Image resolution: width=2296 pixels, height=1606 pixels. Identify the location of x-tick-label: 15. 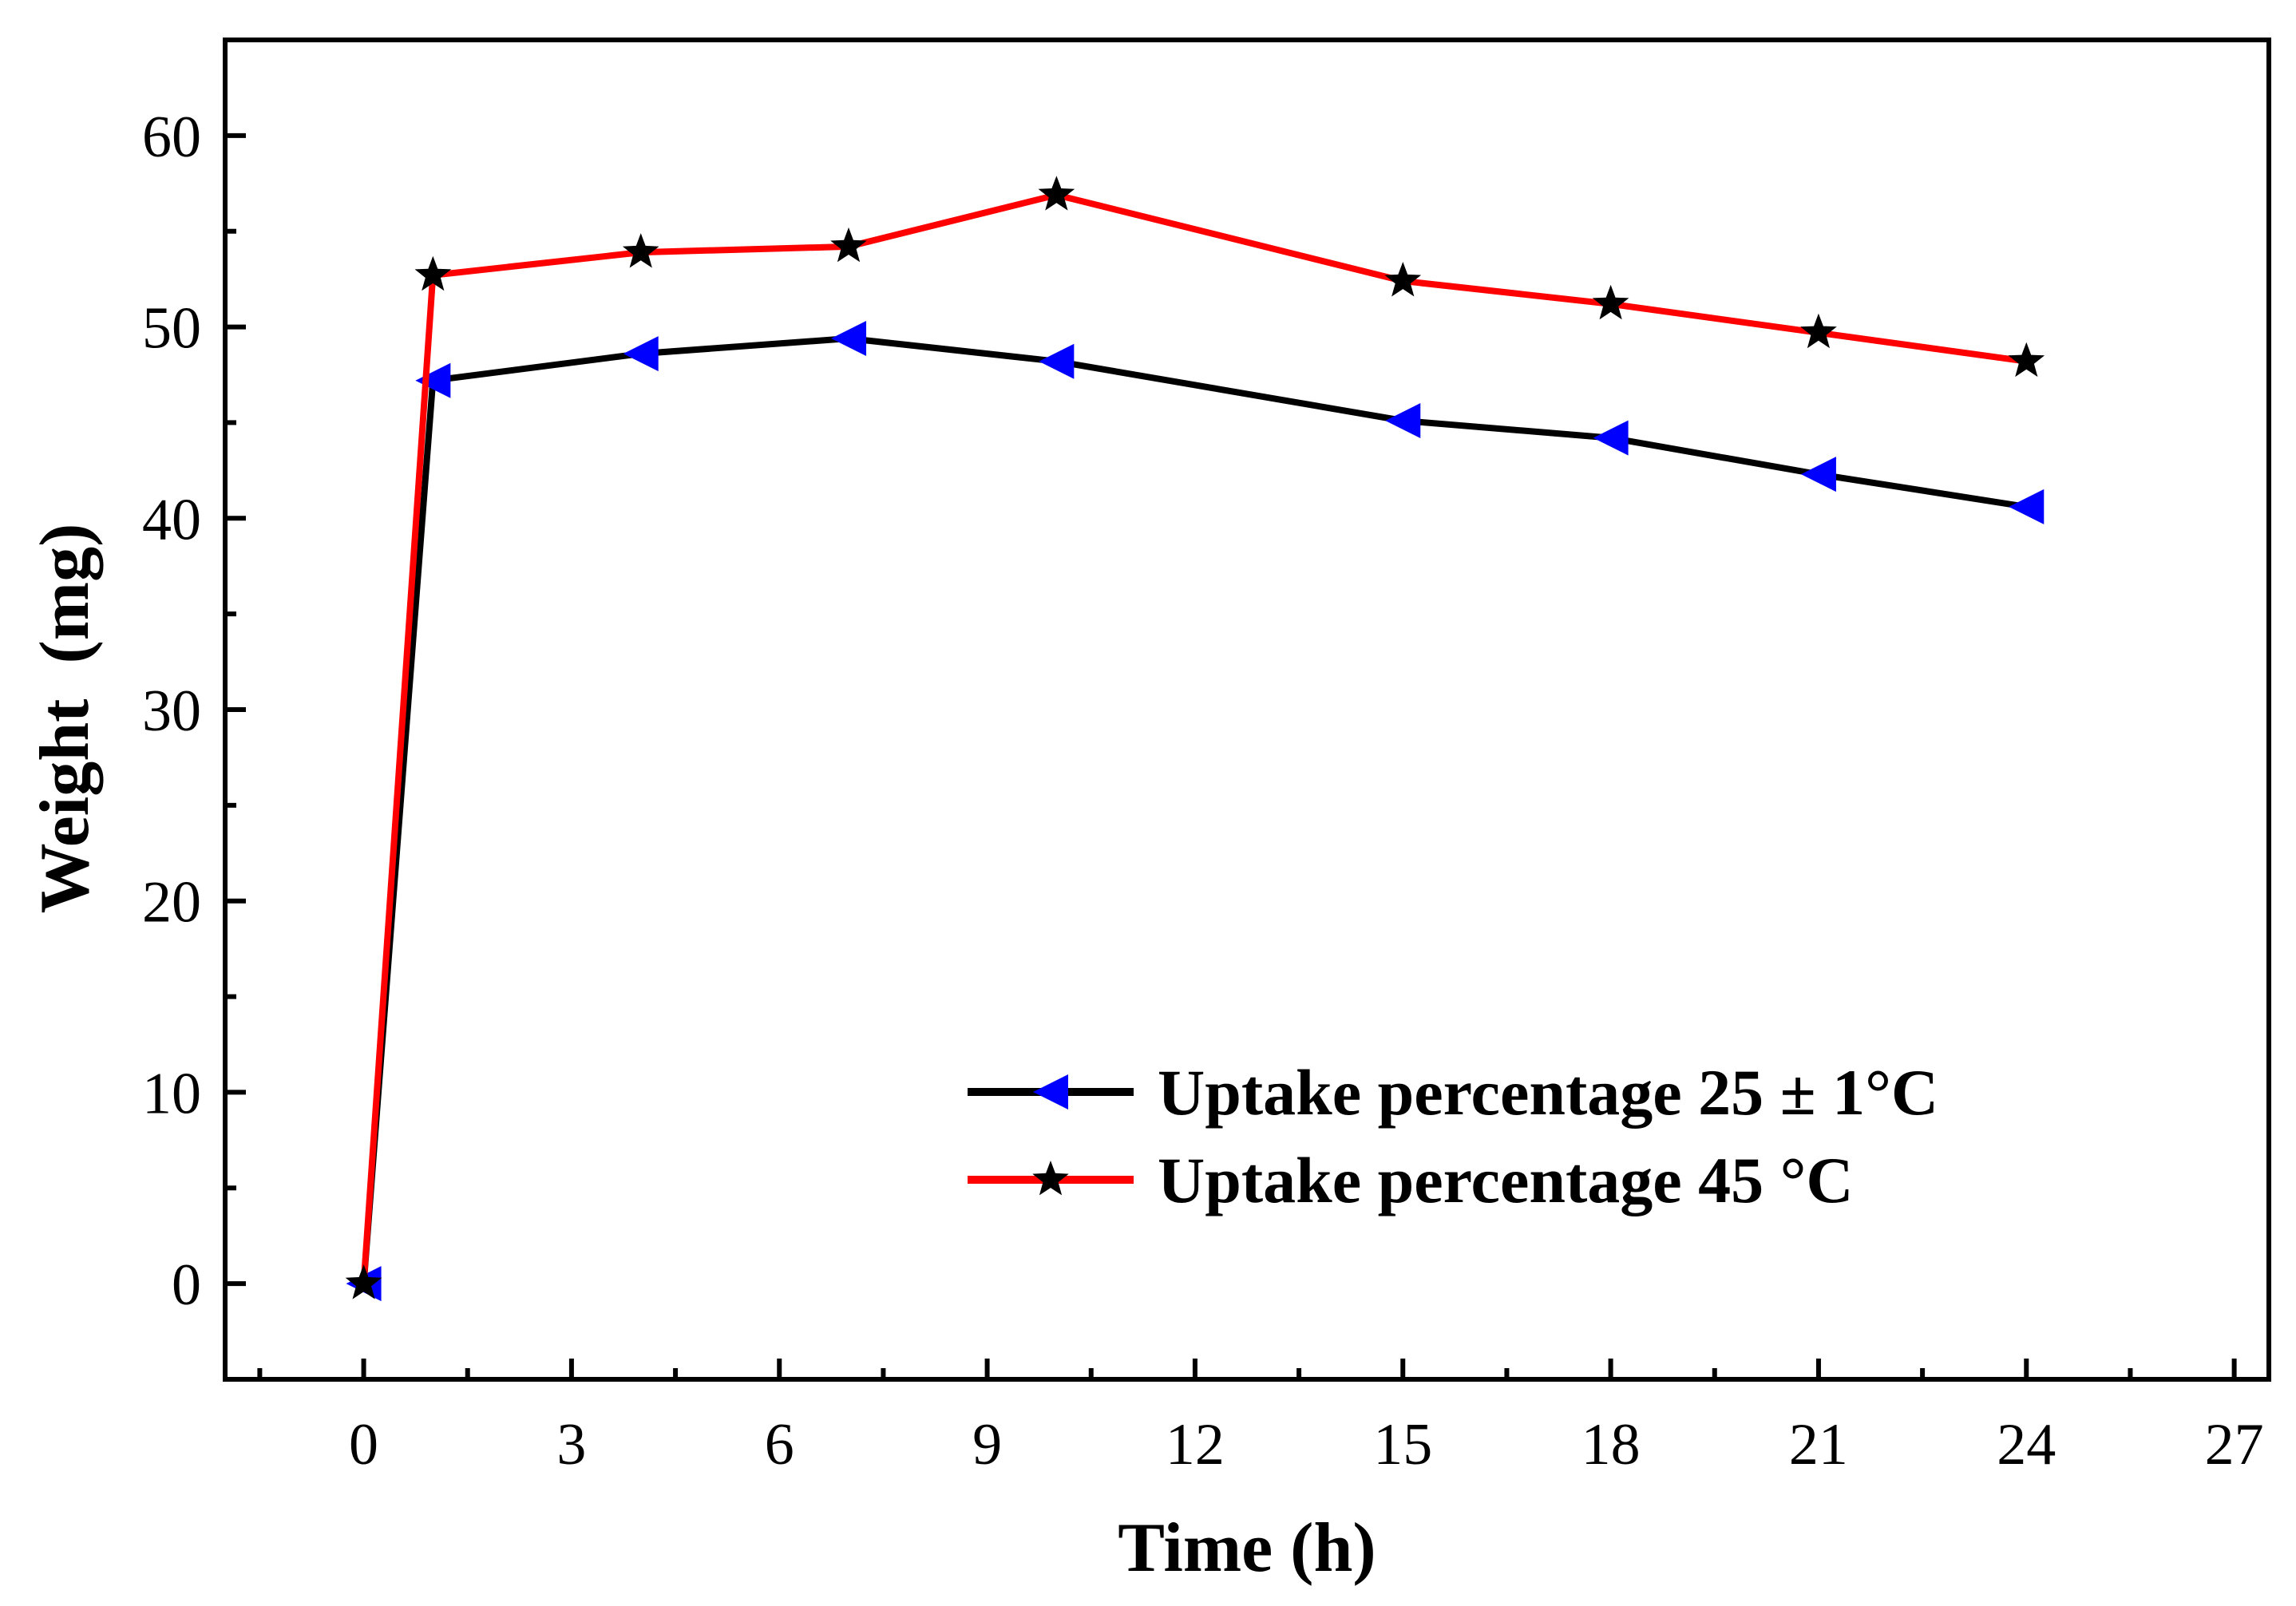
(1402, 1444).